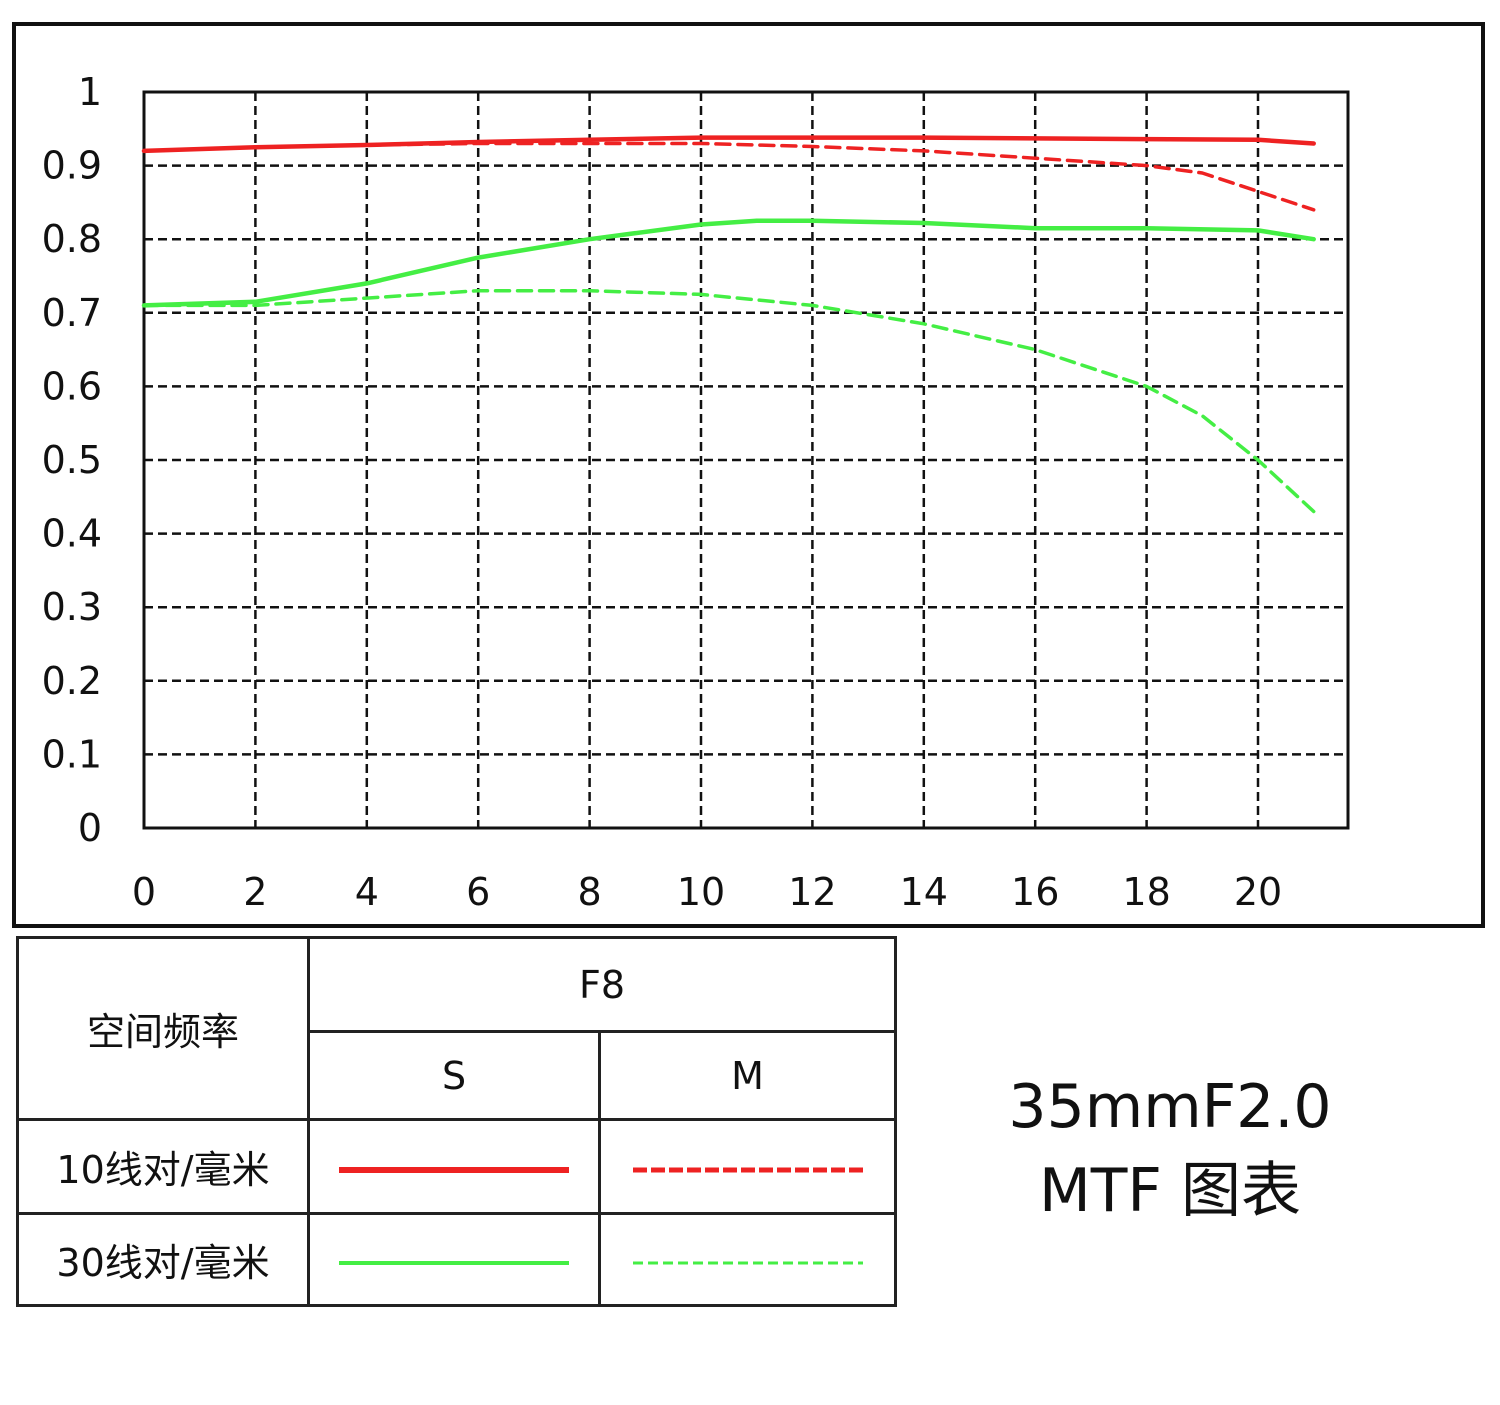 The height and width of the screenshot is (1405, 1500). What do you see at coordinates (747, 1075) in the screenshot?
I see `legend-col-m: M` at bounding box center [747, 1075].